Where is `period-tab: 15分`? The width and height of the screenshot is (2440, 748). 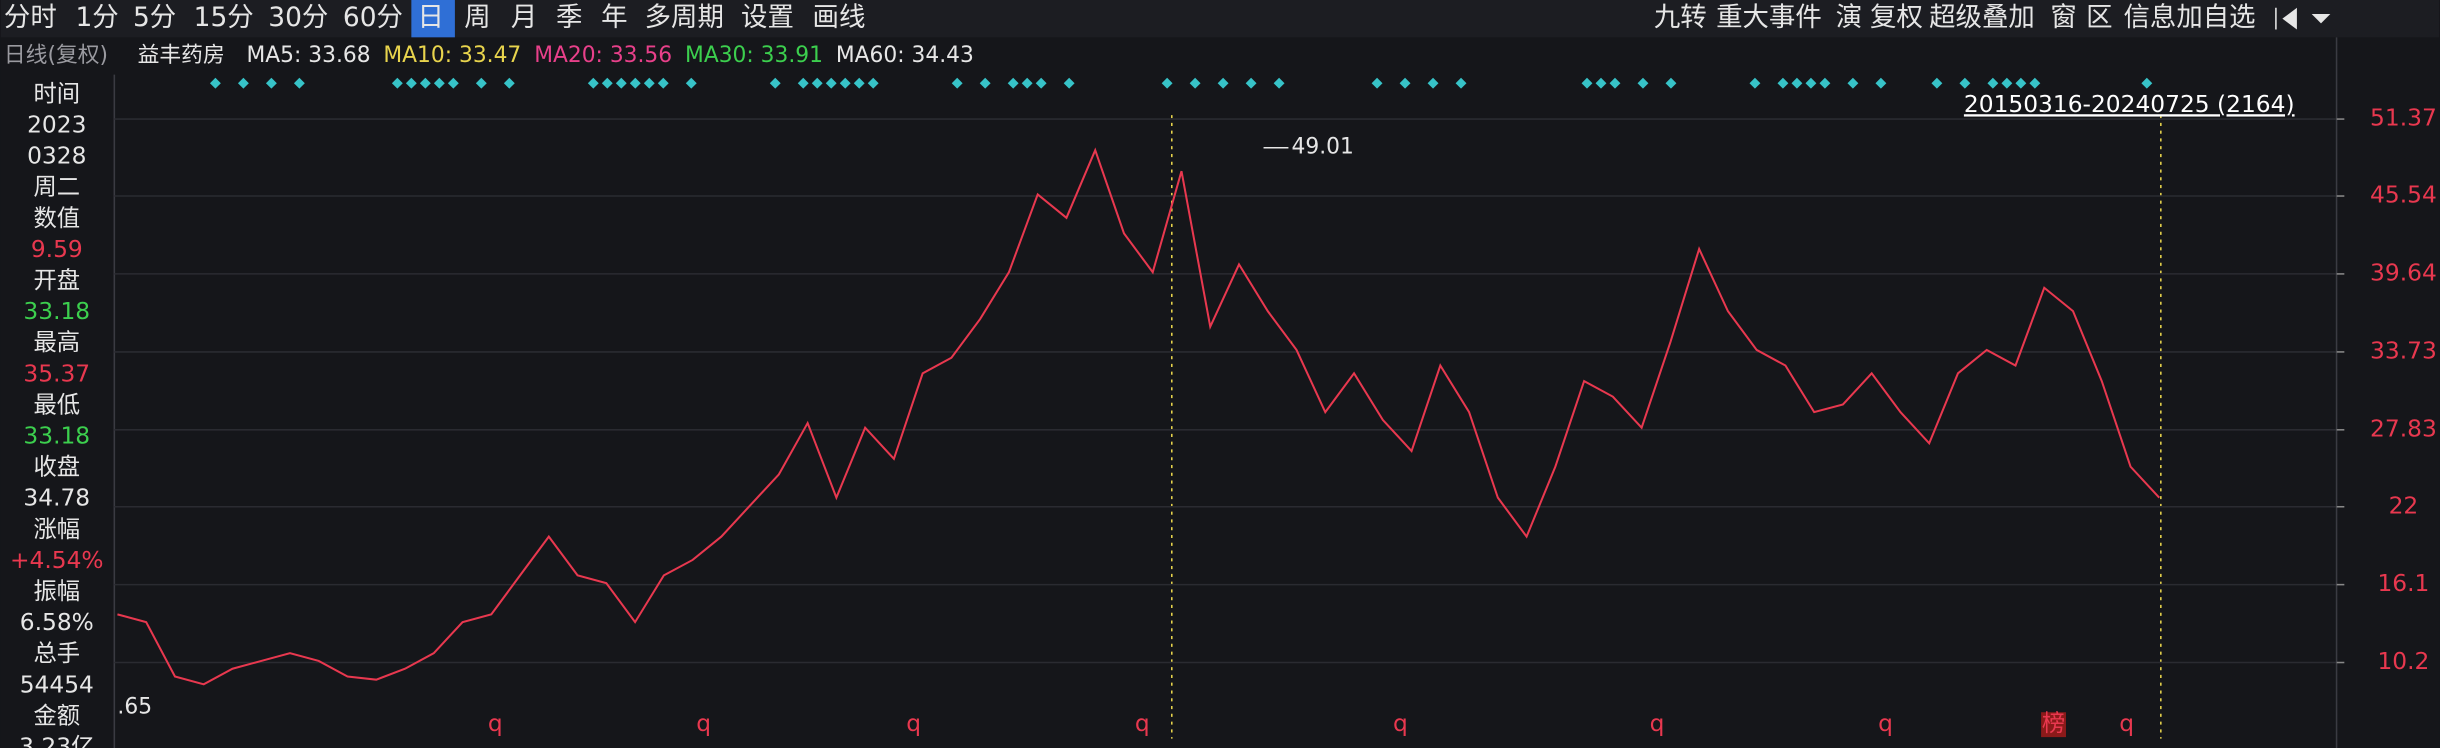 period-tab: 15分 is located at coordinates (224, 17).